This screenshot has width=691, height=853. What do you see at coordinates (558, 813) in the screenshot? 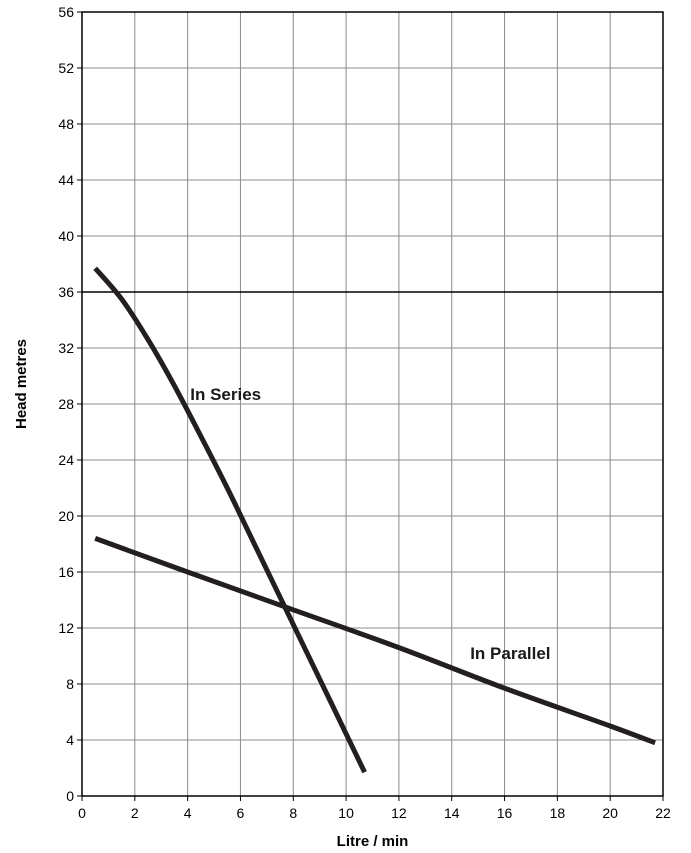
I see `x-tick-label: 18` at bounding box center [558, 813].